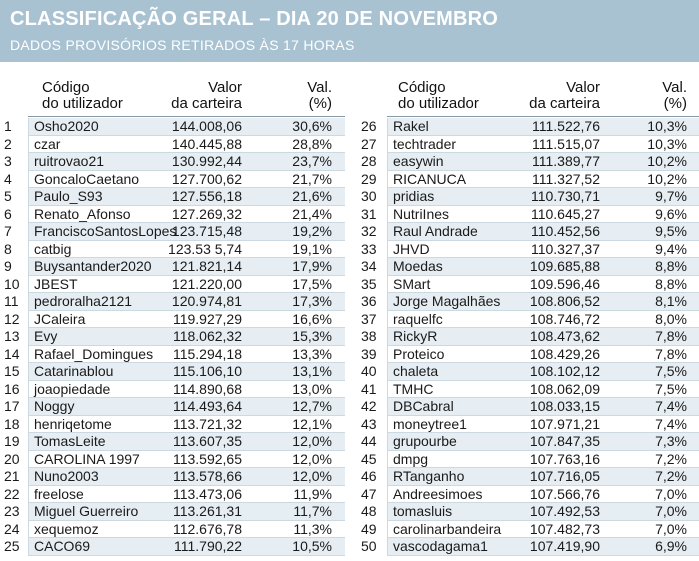 This screenshot has width=699, height=561. I want to click on user-code: NutriInes, so click(421, 213).